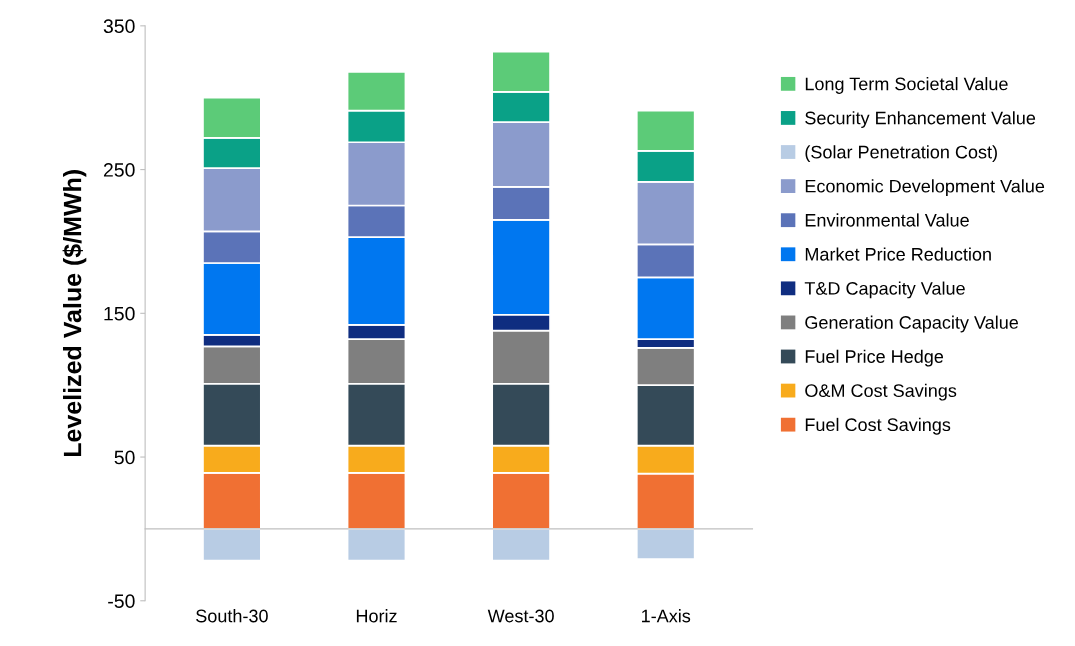 The image size is (1075, 646). What do you see at coordinates (925, 188) in the screenshot?
I see `legend-label: Economic Development Value` at bounding box center [925, 188].